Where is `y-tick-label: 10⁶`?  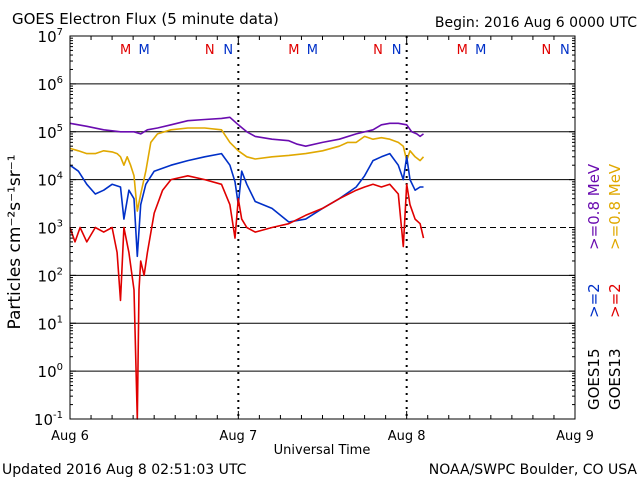 y-tick-label: 10⁶ is located at coordinates (50, 84).